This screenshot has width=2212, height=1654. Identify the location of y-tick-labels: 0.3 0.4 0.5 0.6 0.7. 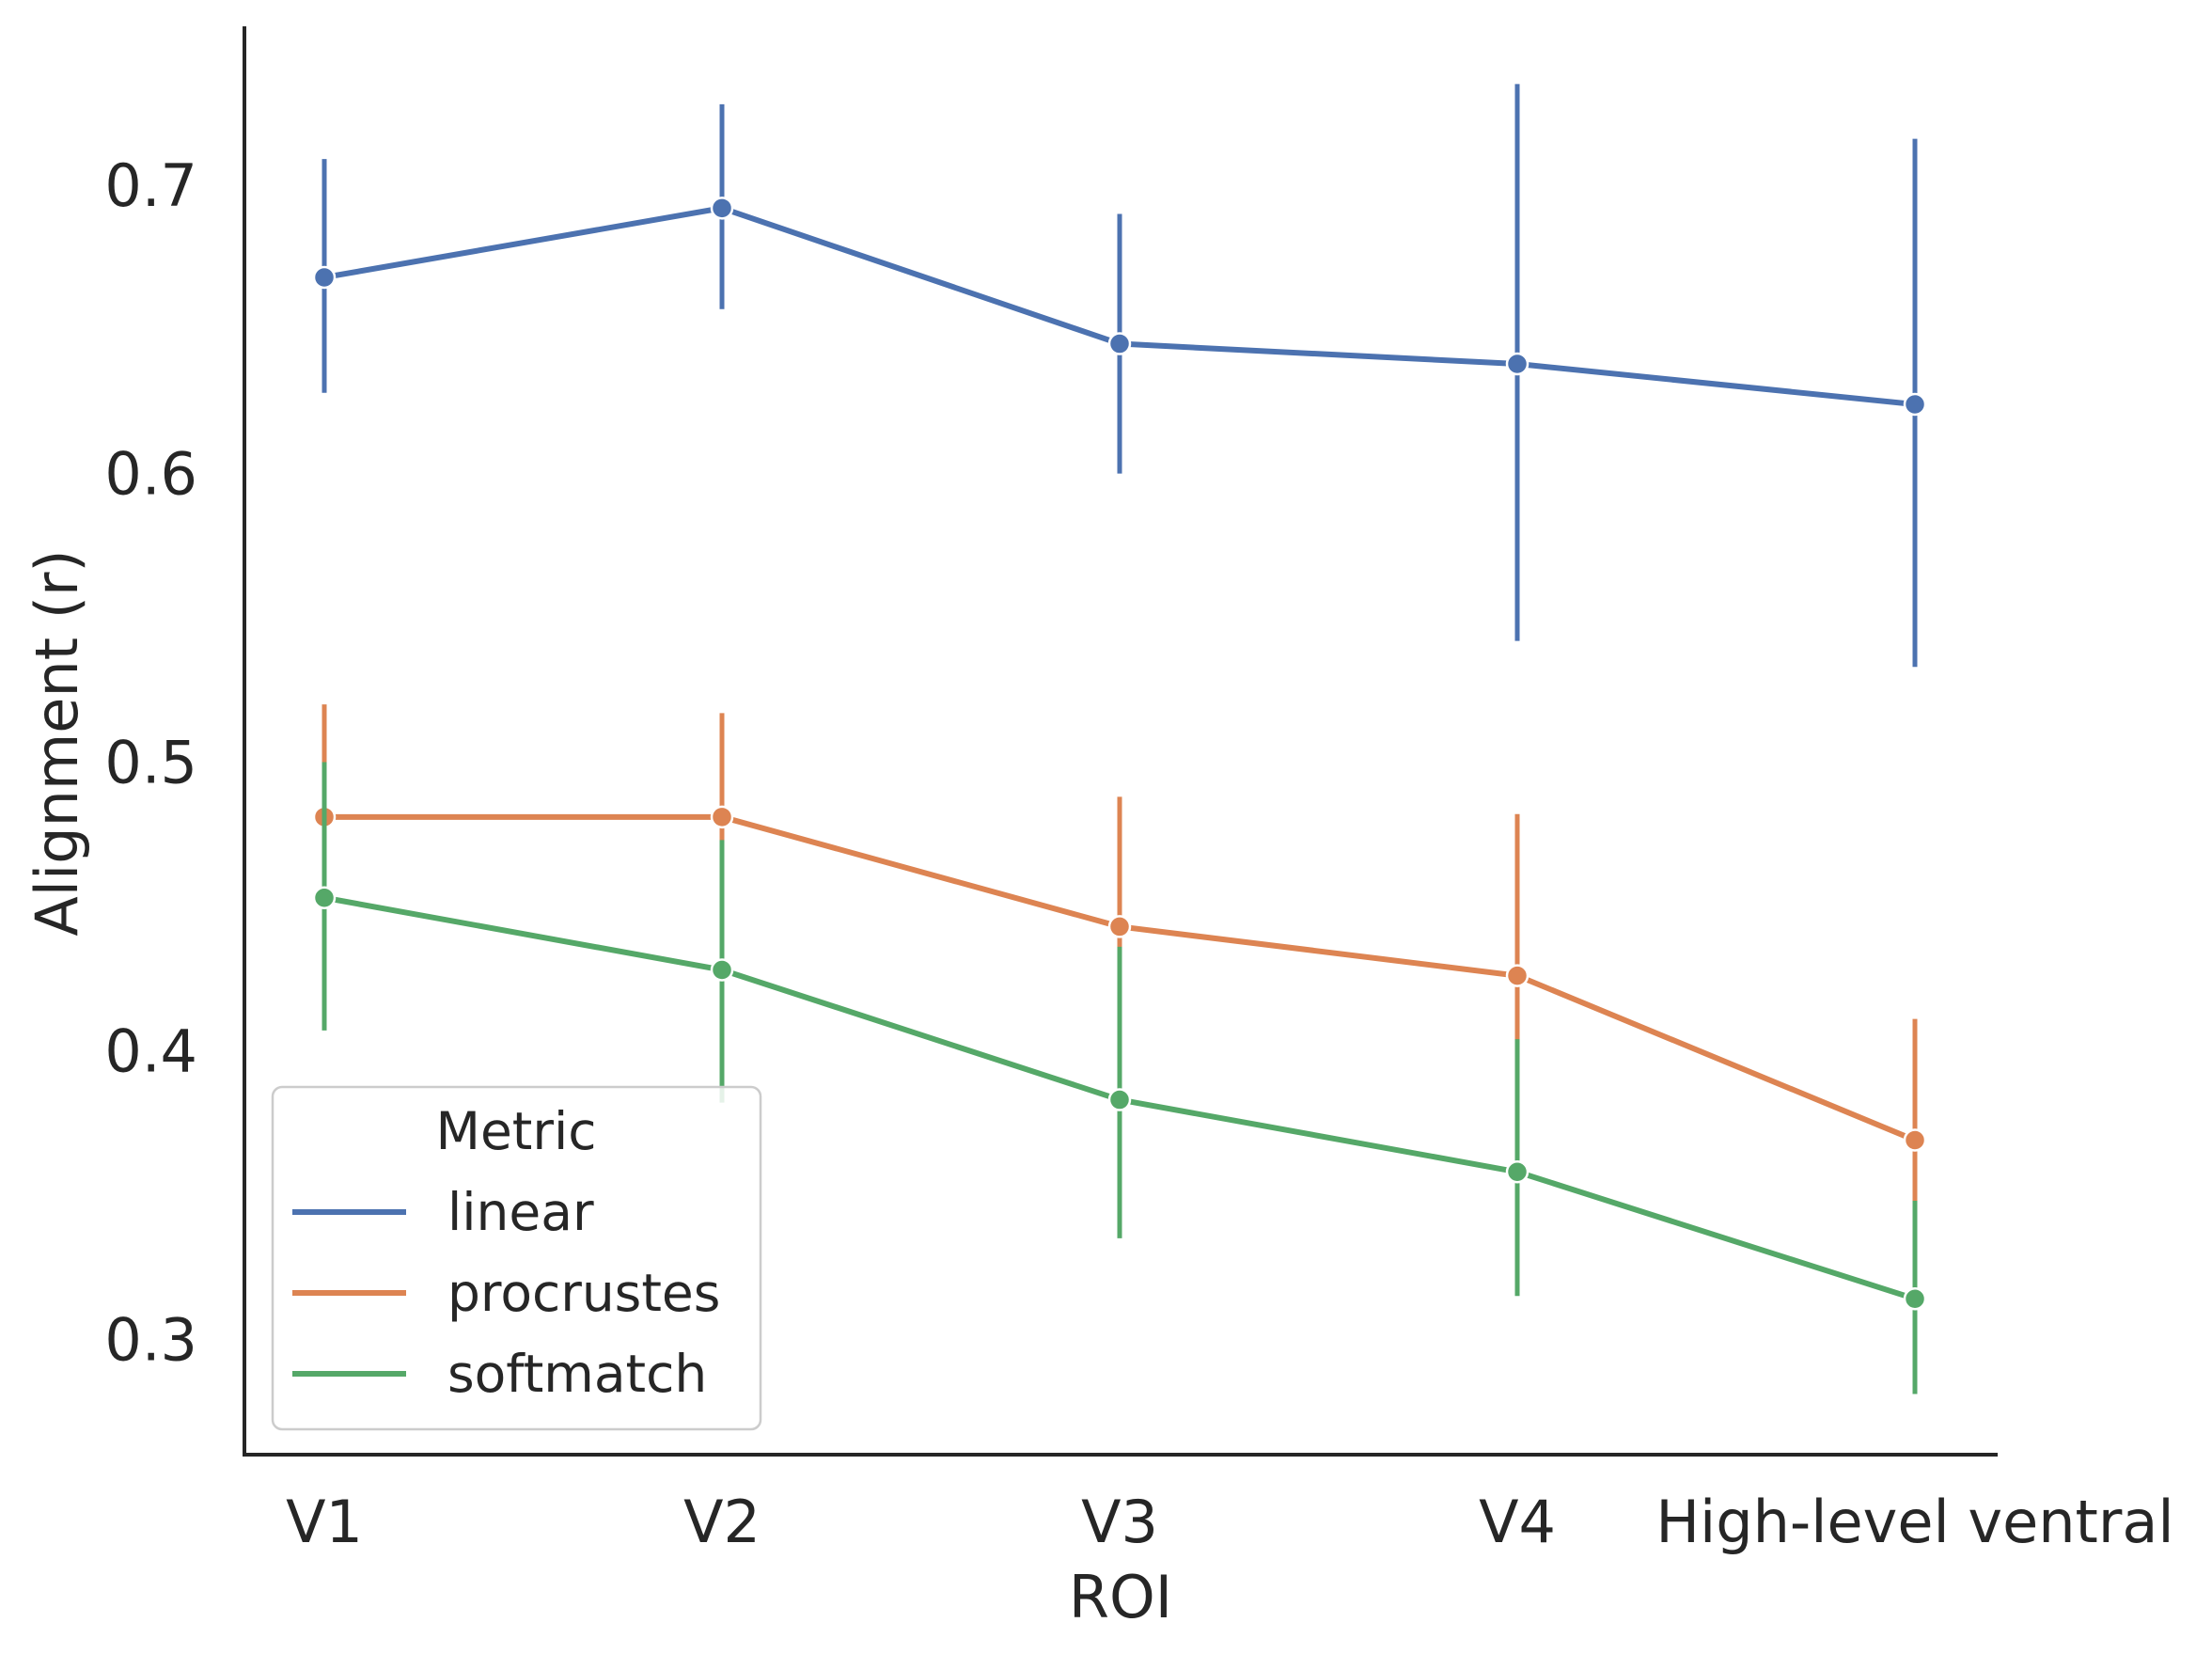
(150, 762).